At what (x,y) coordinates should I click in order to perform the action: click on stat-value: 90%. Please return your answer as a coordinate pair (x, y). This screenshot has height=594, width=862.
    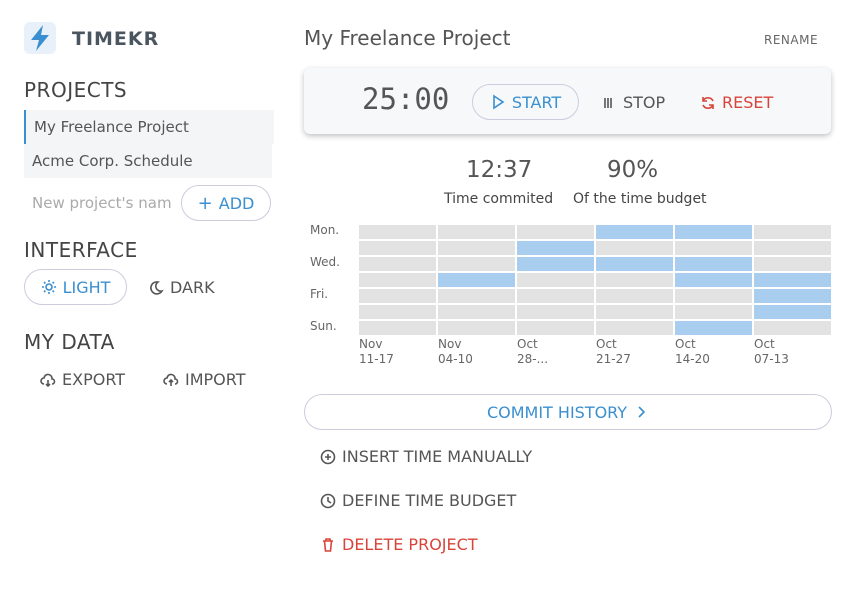
    Looking at the image, I should click on (633, 170).